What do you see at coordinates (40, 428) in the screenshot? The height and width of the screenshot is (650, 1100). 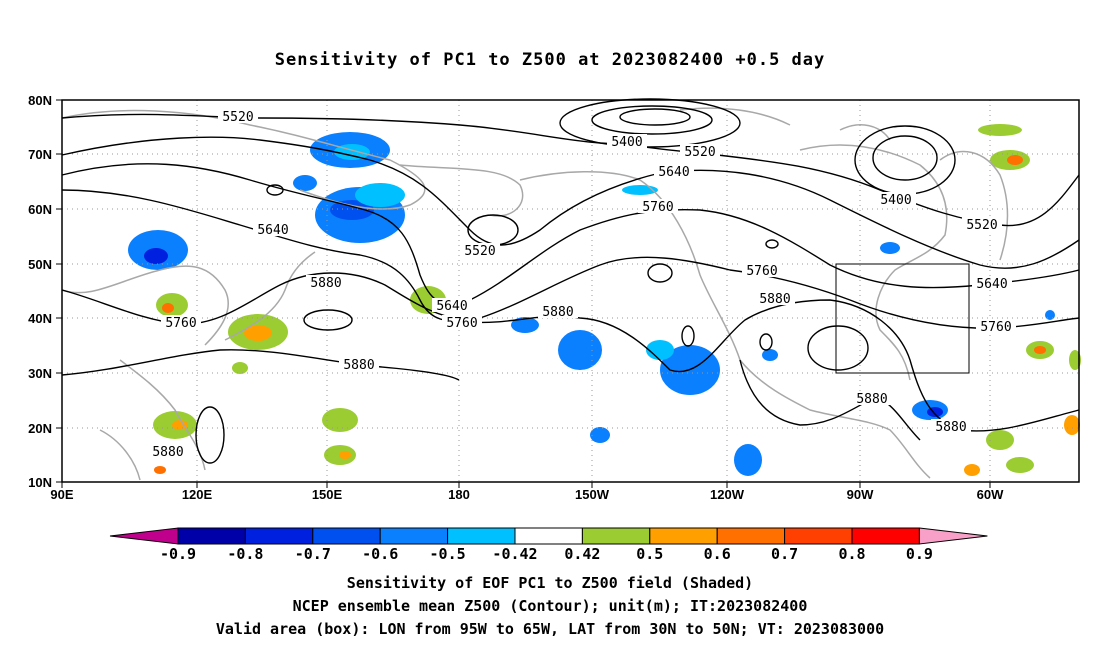 I see `lat-label: 20N` at bounding box center [40, 428].